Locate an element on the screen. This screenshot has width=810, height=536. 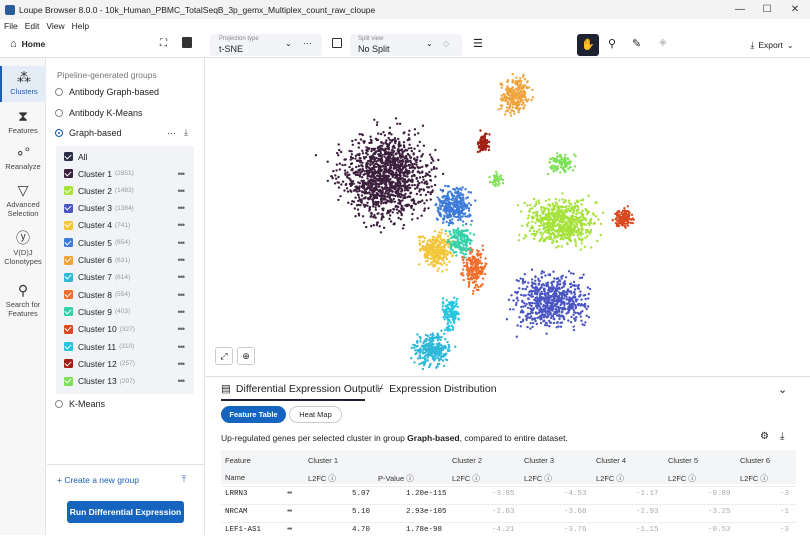
close-button: ✕ is located at coordinates (795, 9).